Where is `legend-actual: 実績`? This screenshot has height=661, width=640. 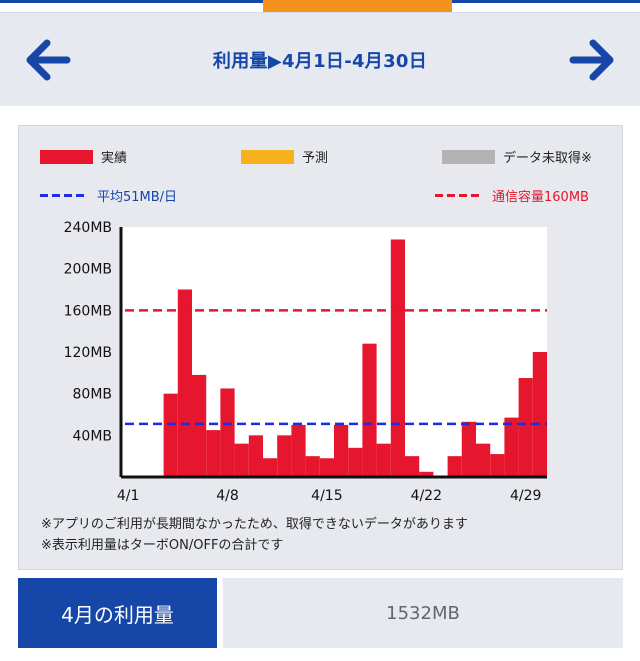
legend-actual: 実績 is located at coordinates (83, 156).